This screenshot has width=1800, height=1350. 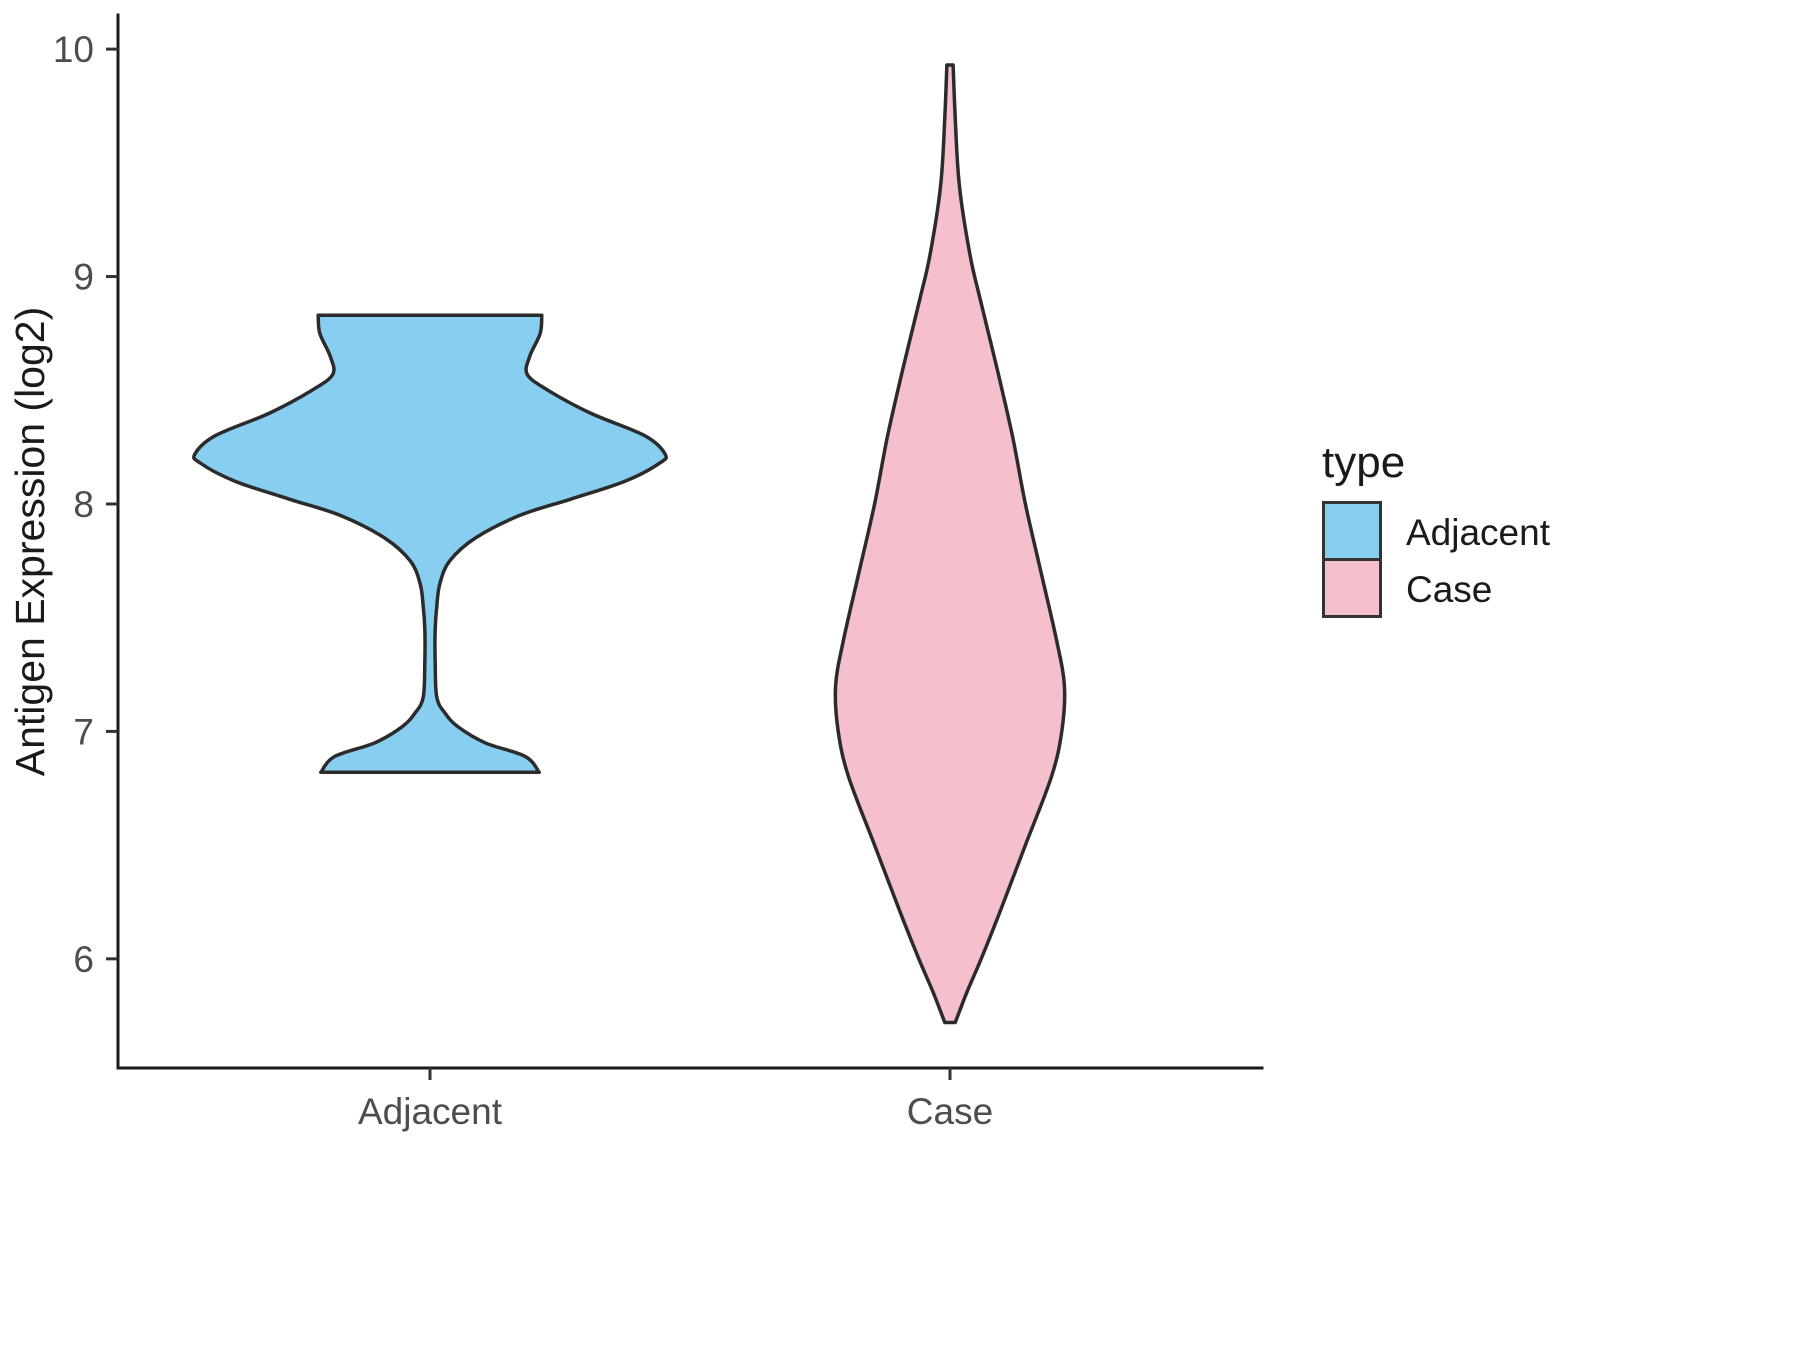 I want to click on y-axis-title: Antigen Expression (log2), so click(x=30, y=541).